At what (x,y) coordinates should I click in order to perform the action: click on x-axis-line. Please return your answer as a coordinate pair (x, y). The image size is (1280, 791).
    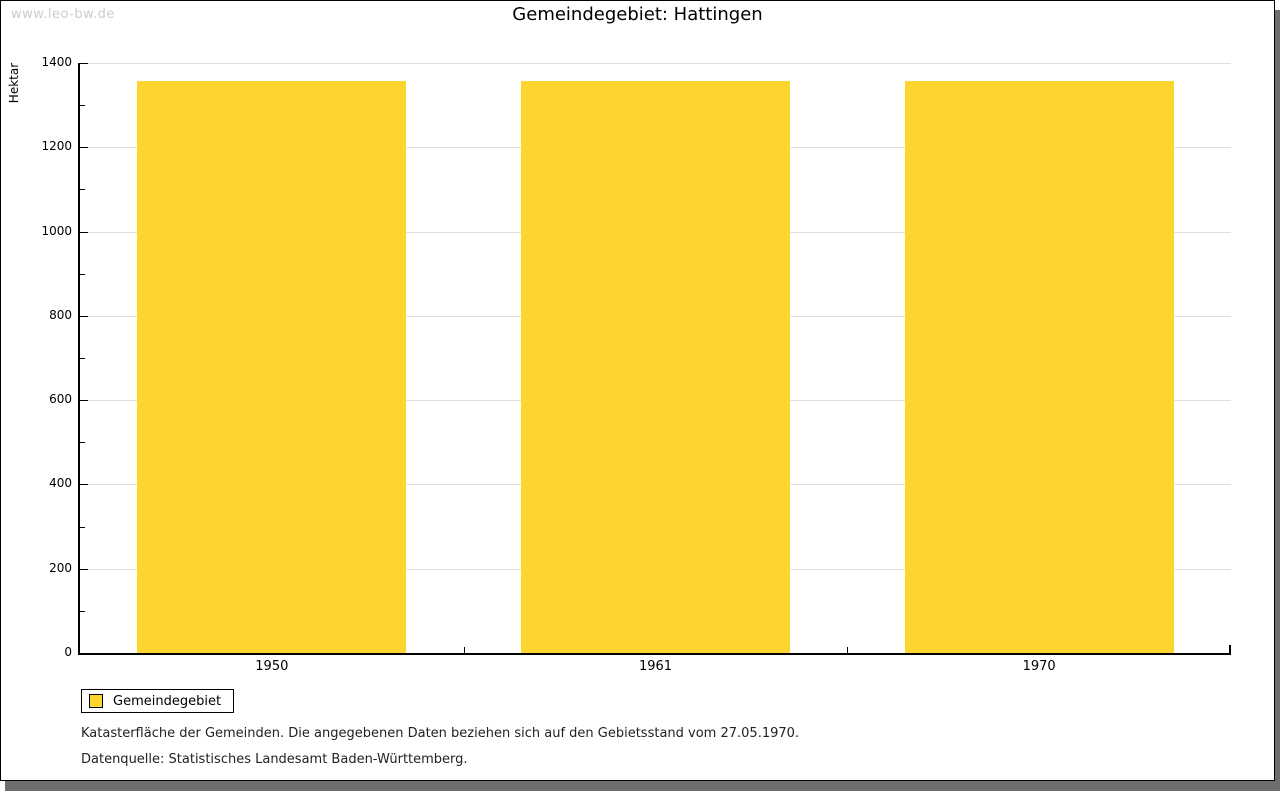
    Looking at the image, I should click on (654, 654).